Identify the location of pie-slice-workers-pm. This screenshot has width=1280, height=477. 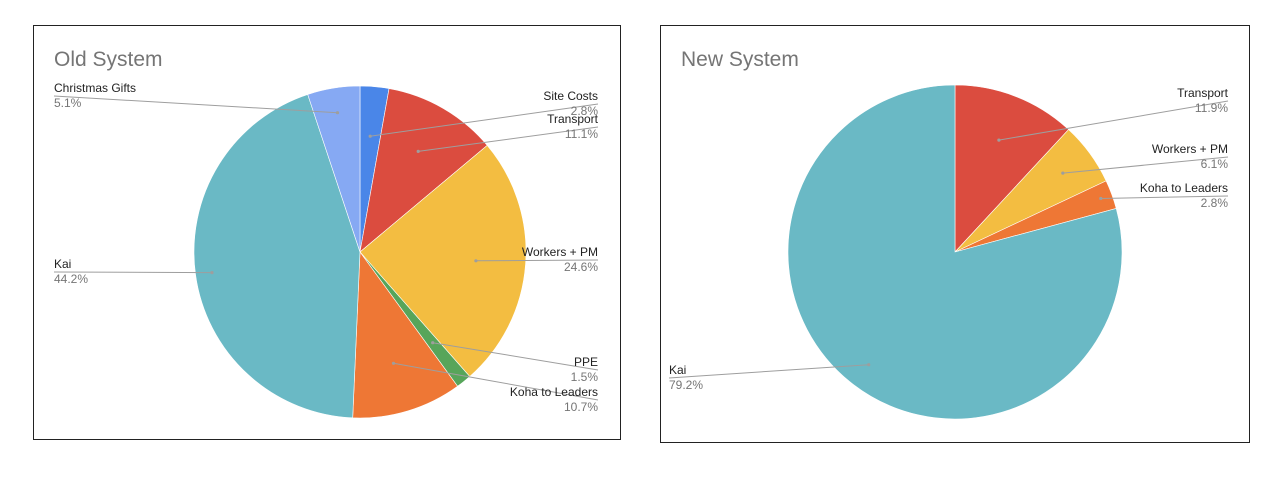
(443, 260).